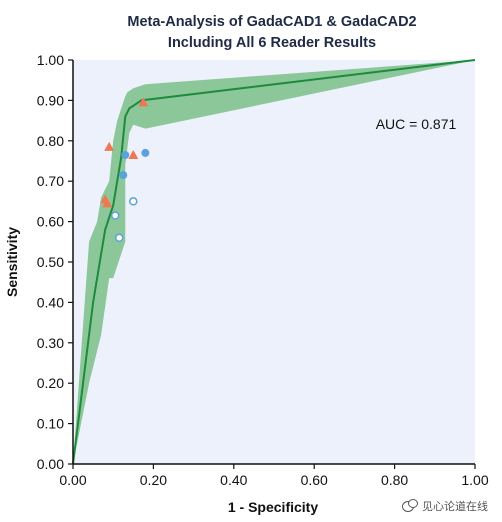 The width and height of the screenshot is (502, 522). I want to click on y-tick-label: 0.40, so click(50, 302).